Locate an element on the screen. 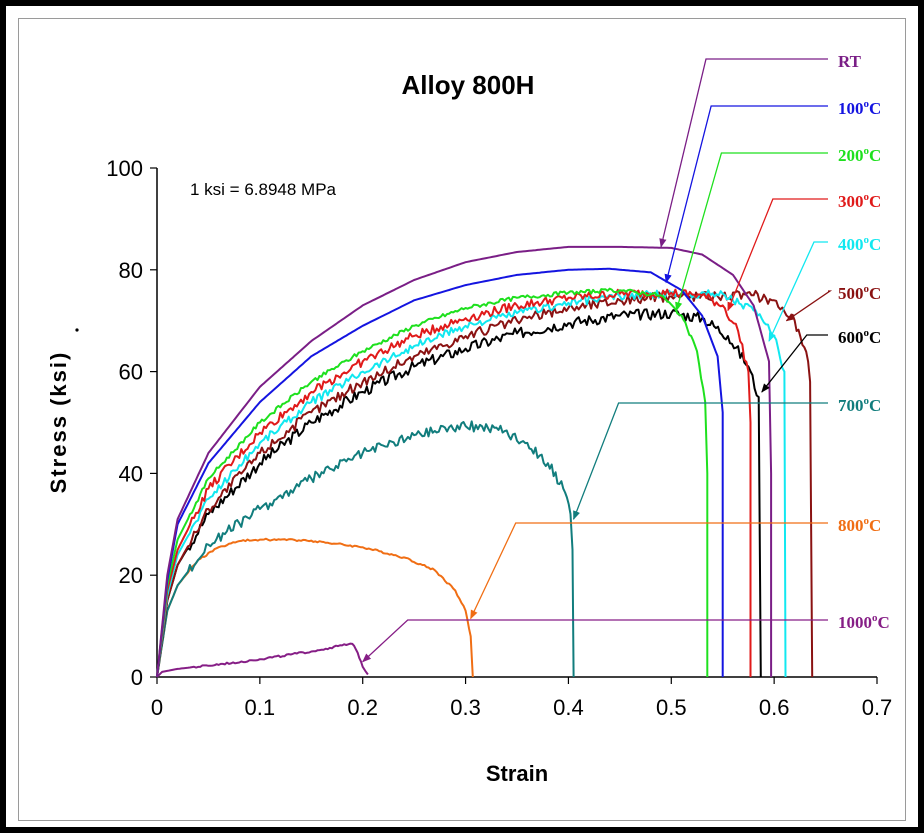 This screenshot has height=833, width=924. series-line-700°C is located at coordinates (365, 549).